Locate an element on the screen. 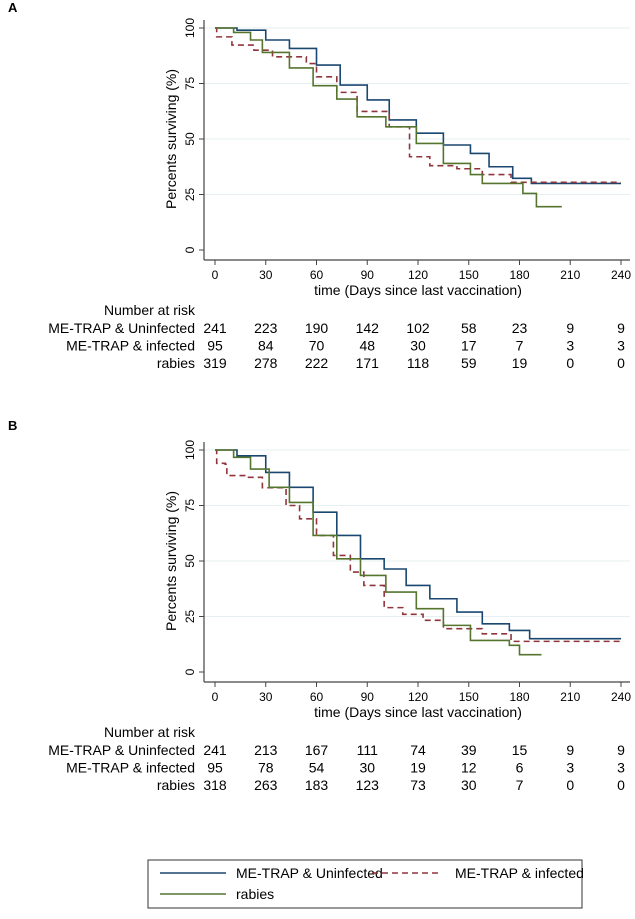  risk-value: 318 is located at coordinates (215, 785).